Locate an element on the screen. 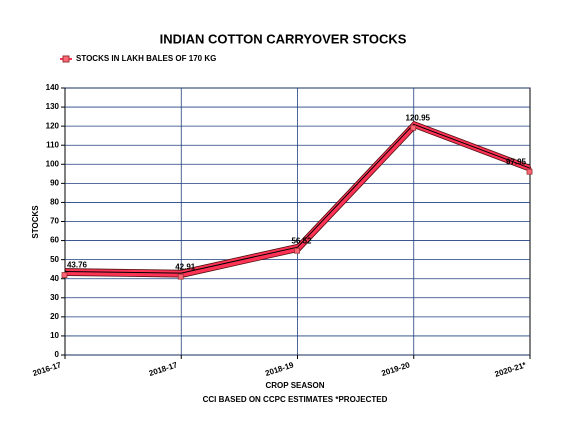 The image size is (566, 425). y-tick-label: 100 is located at coordinates (53, 163).